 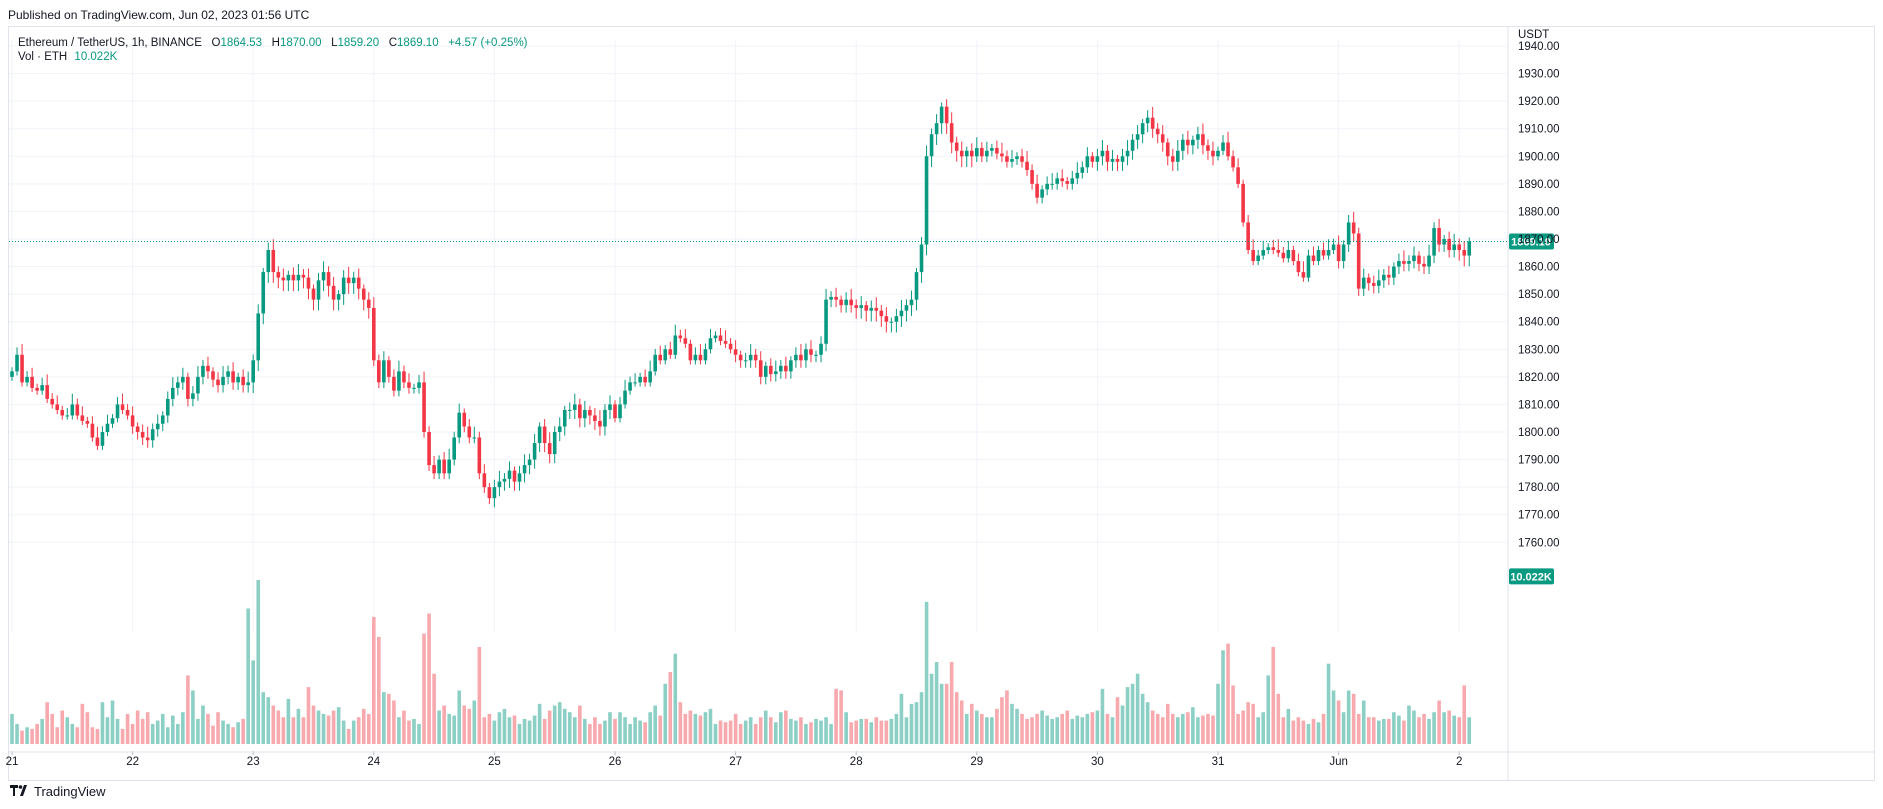 What do you see at coordinates (1531, 242) in the screenshot?
I see `last-price-label: 1869.10` at bounding box center [1531, 242].